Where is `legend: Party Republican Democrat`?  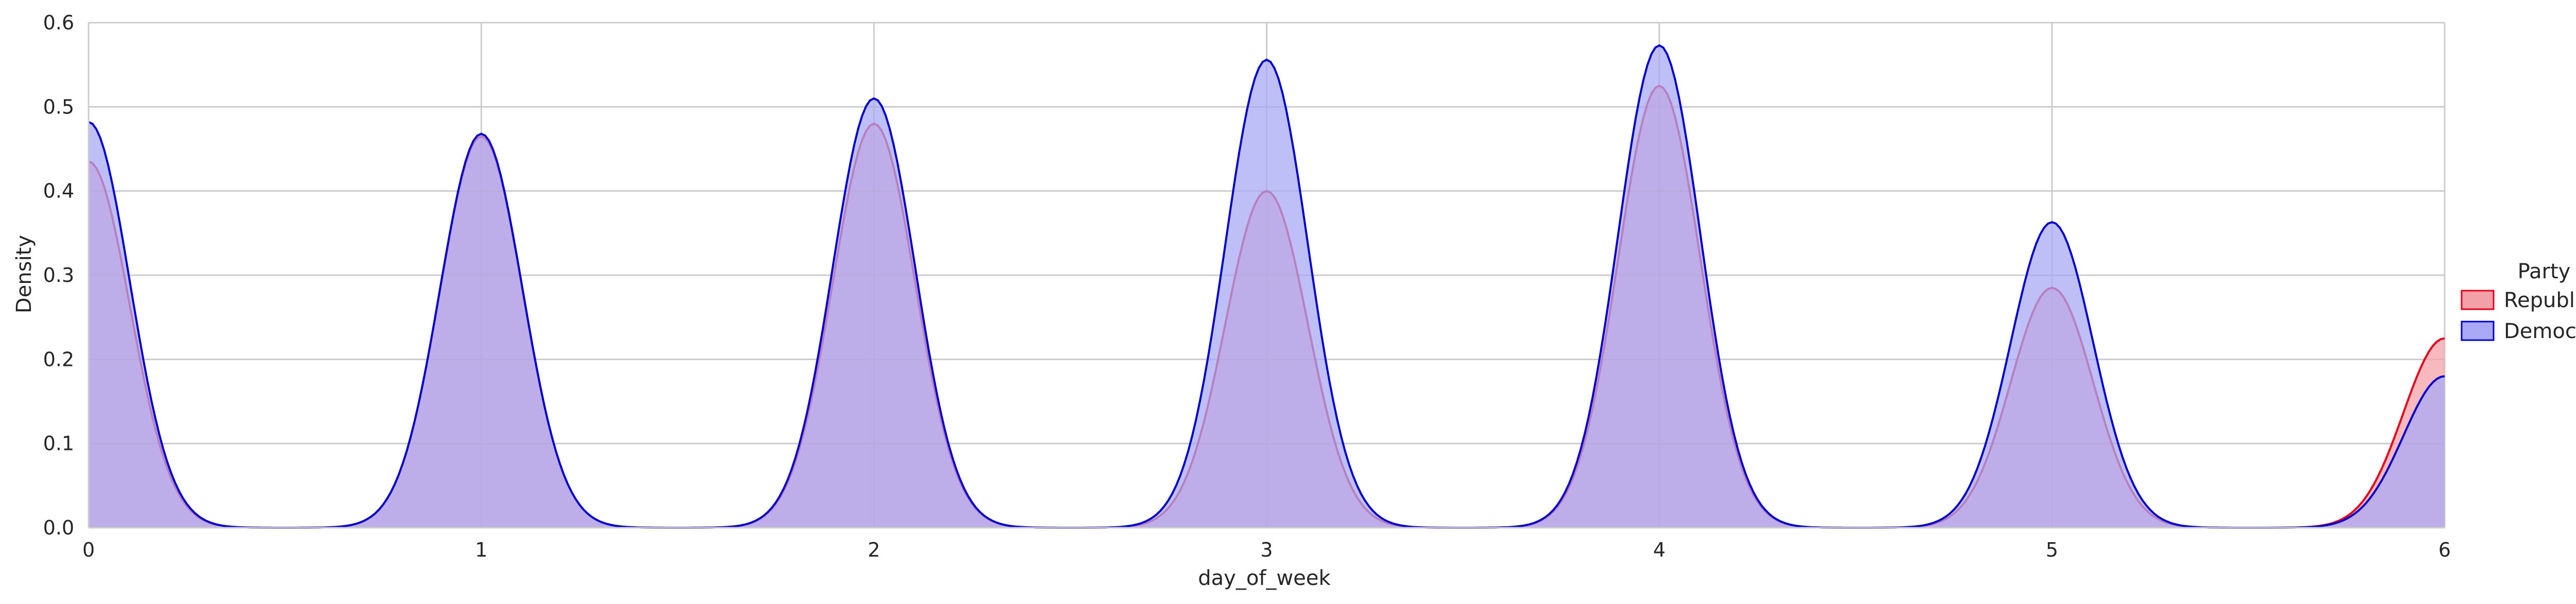
legend: Party Republican Democrat is located at coordinates (2518, 301).